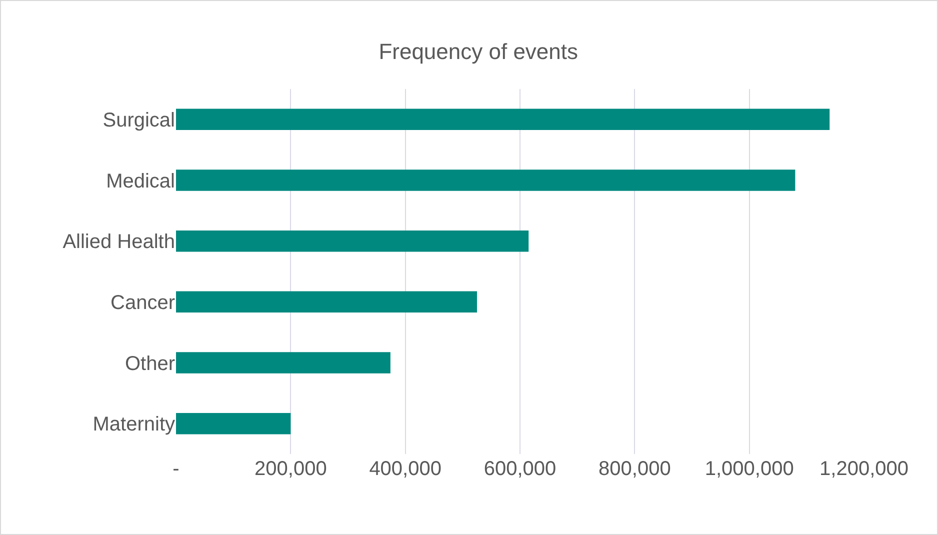  I want to click on y-tick-label: Medical, so click(140, 181).